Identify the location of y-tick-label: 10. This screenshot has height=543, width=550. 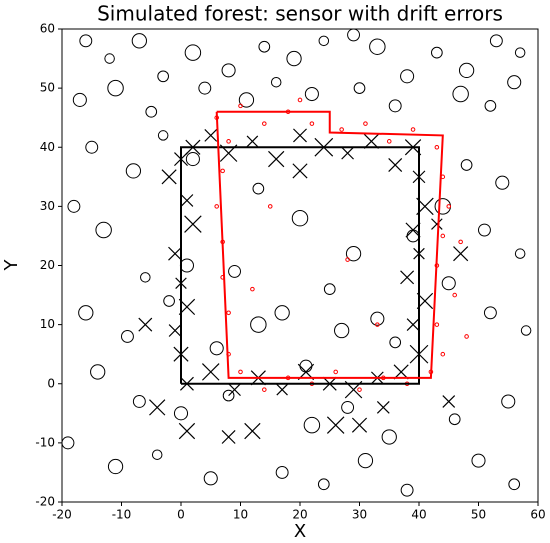
(47, 324).